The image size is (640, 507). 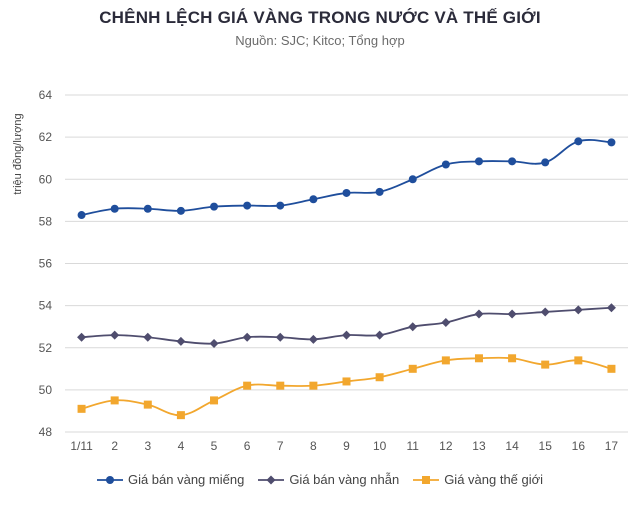 What do you see at coordinates (186, 479) in the screenshot?
I see `legend-label: Giá bán vàng miếng` at bounding box center [186, 479].